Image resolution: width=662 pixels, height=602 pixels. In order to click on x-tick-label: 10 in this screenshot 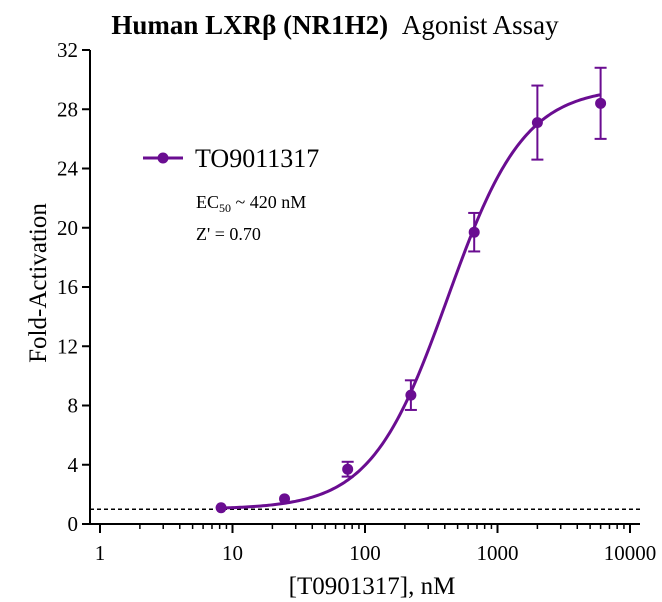, I will do `click(232, 553)`.